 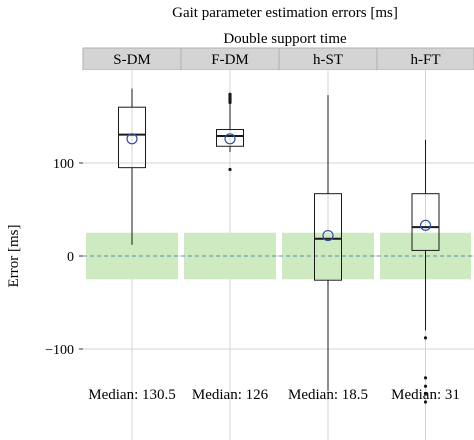 I want to click on chart-title: Gait parameter estimation errors [ms], so click(x=285, y=13).